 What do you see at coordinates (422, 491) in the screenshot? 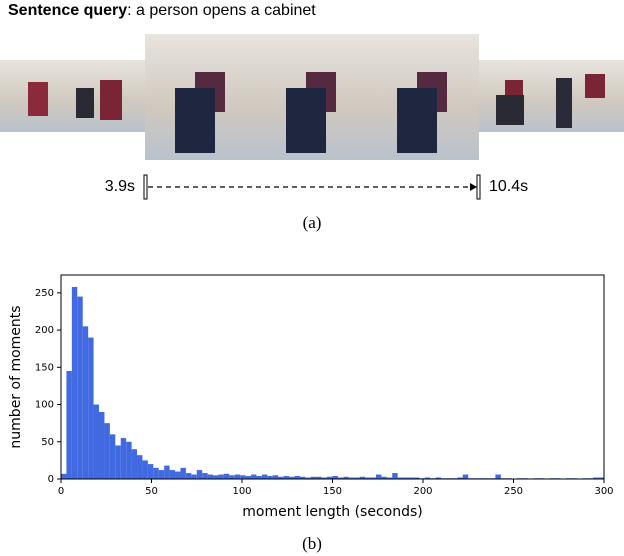
I see `x-tick-label: 200` at bounding box center [422, 491].